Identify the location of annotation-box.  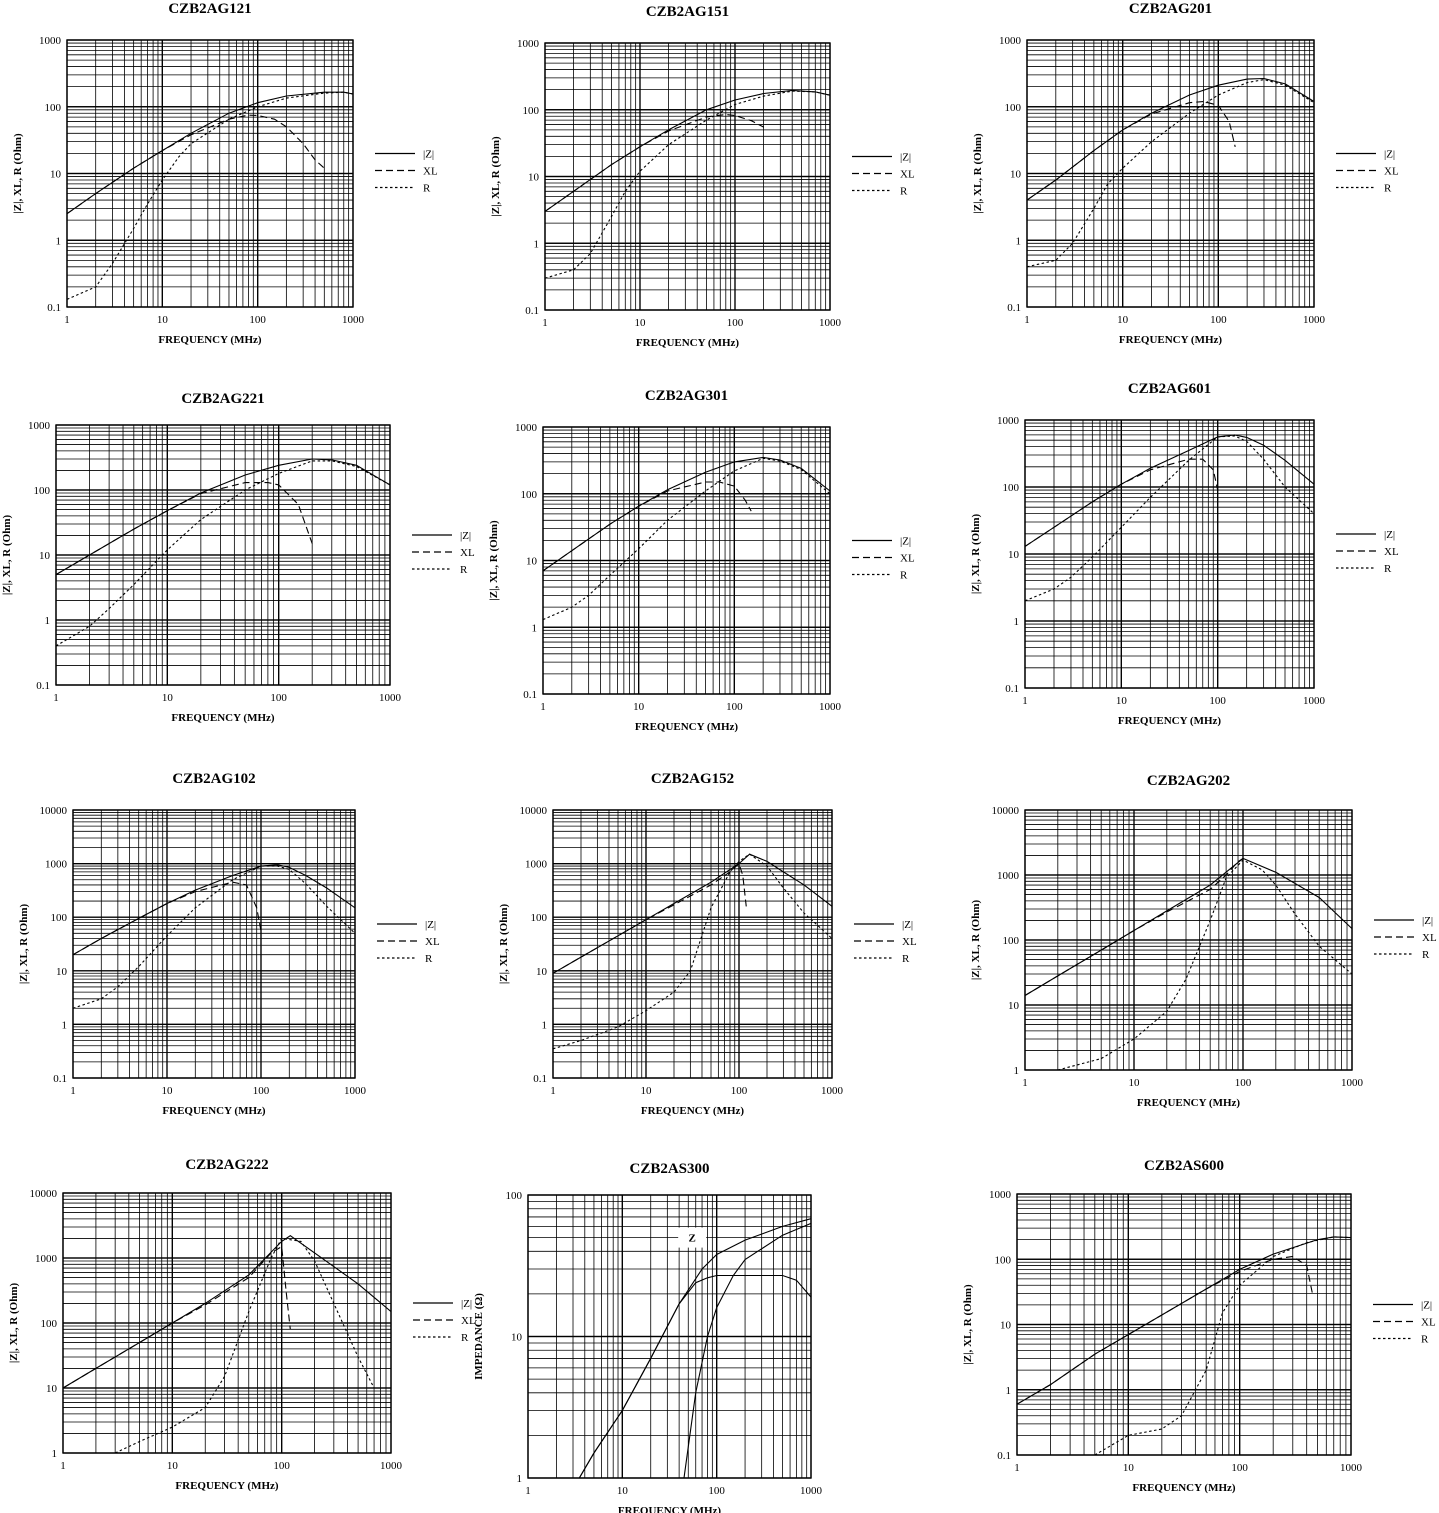
(692, 1237).